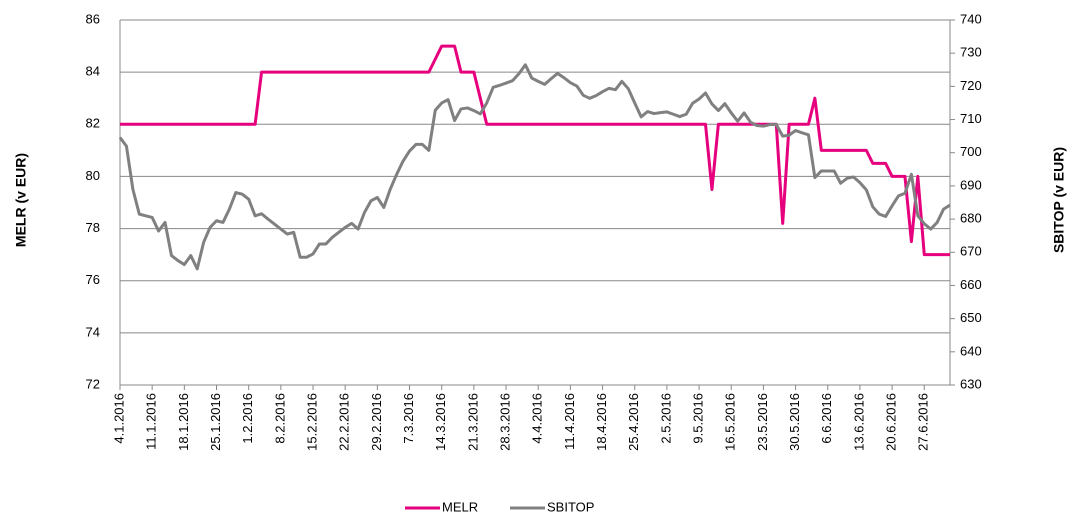 The image size is (1074, 517). I want to click on x-tick-label: 4.1.2016, so click(118, 418).